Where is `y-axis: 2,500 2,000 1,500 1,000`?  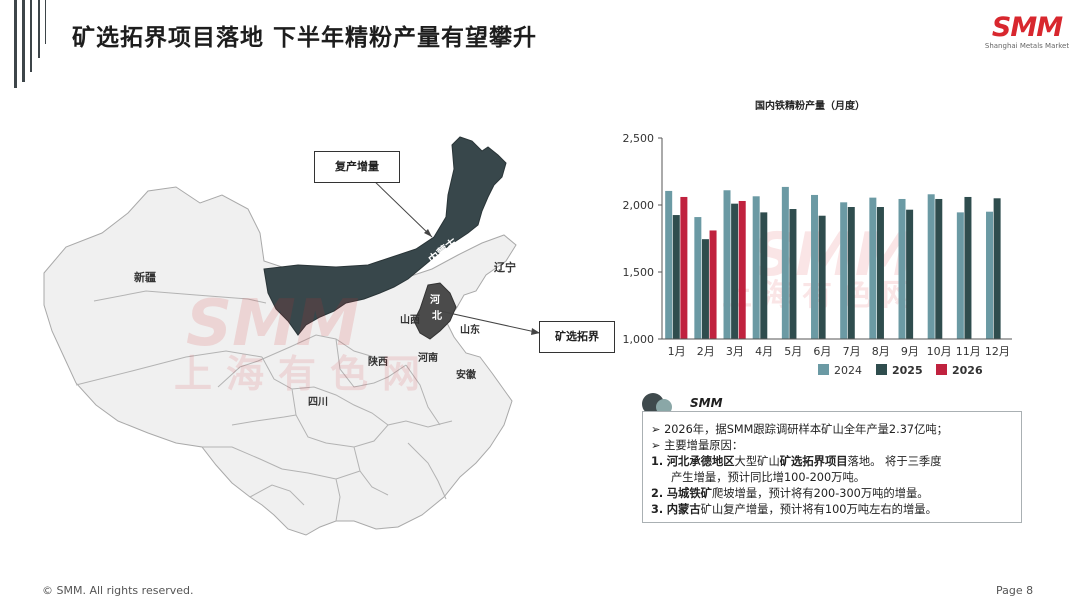 y-axis: 2,500 2,000 1,500 1,000 is located at coordinates (643, 239).